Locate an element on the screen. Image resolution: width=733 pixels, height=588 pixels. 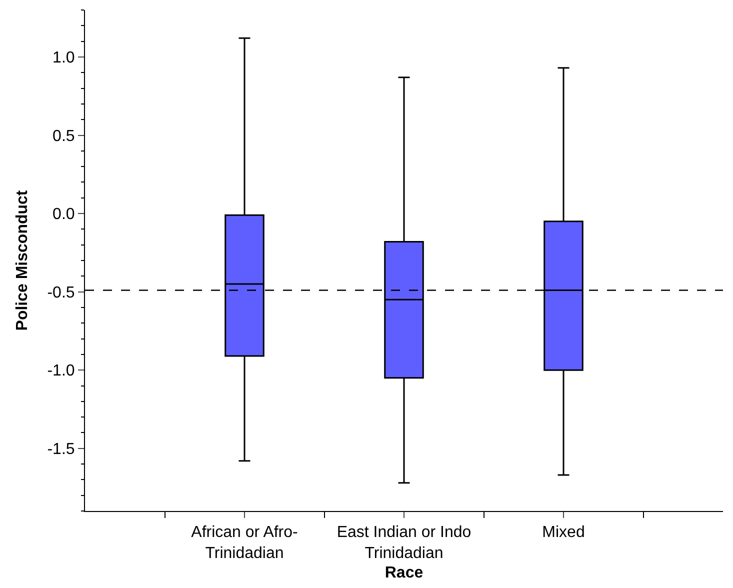
y-tick-label: 0.5 is located at coordinates (63, 136).